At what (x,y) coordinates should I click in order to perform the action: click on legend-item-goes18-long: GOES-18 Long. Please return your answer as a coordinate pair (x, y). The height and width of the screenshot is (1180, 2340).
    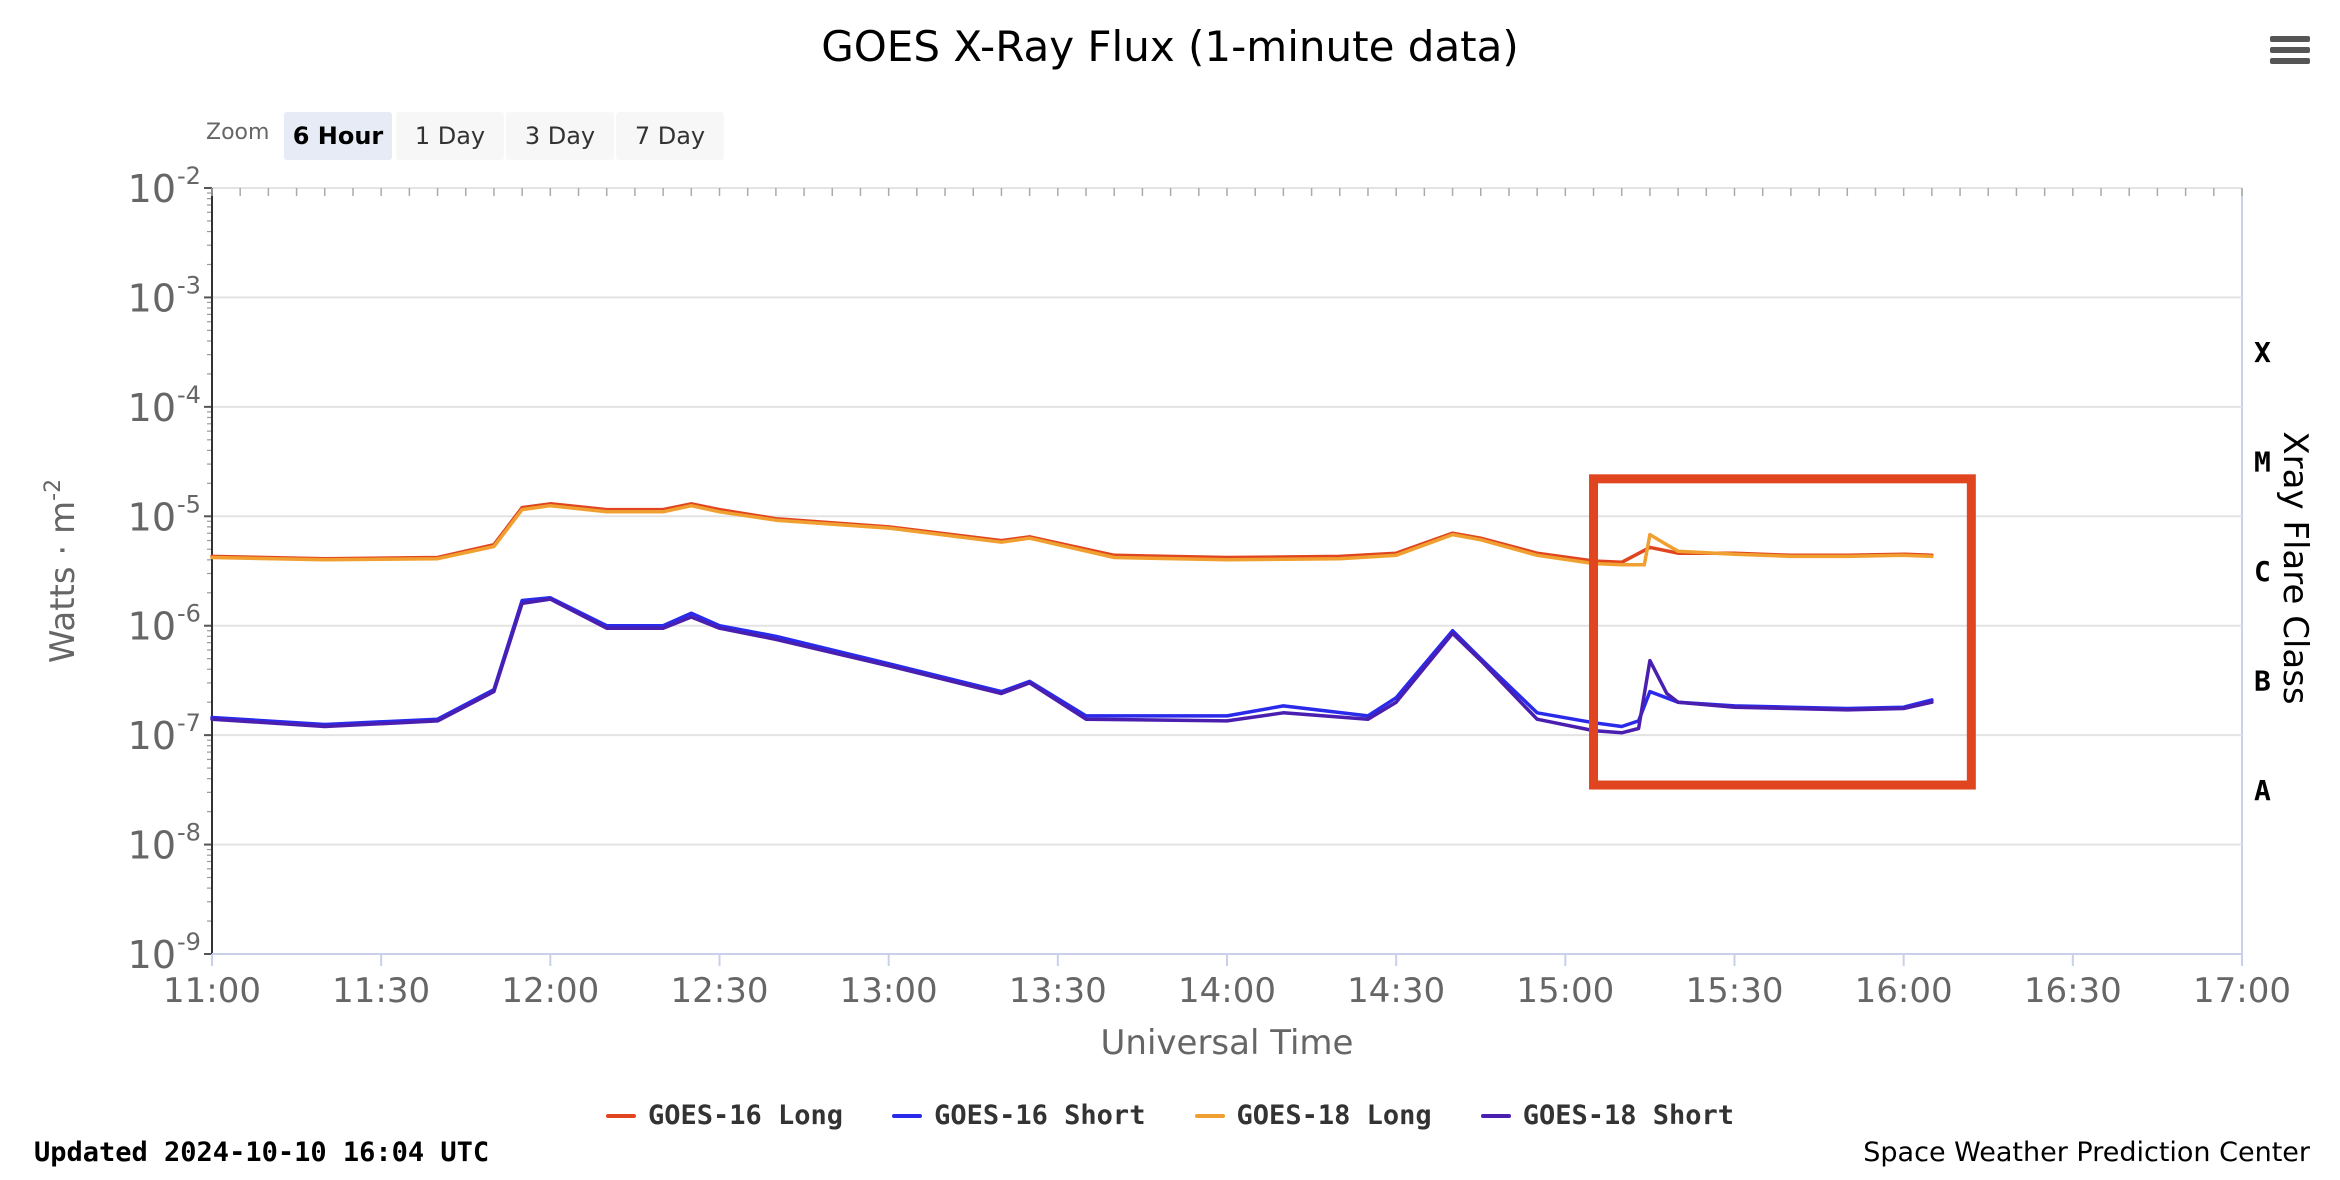
    Looking at the image, I should click on (1313, 1115).